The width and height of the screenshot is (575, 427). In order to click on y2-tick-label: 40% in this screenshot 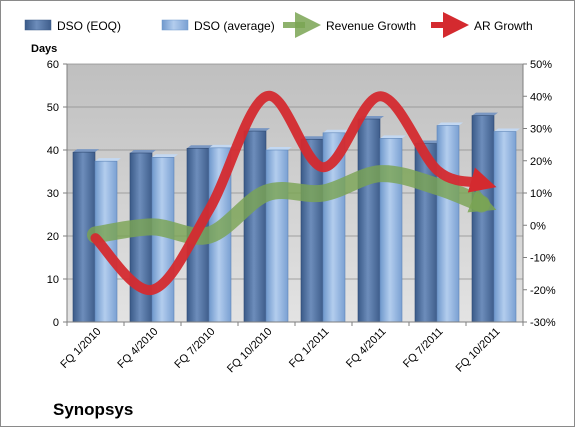, I will do `click(541, 97)`.